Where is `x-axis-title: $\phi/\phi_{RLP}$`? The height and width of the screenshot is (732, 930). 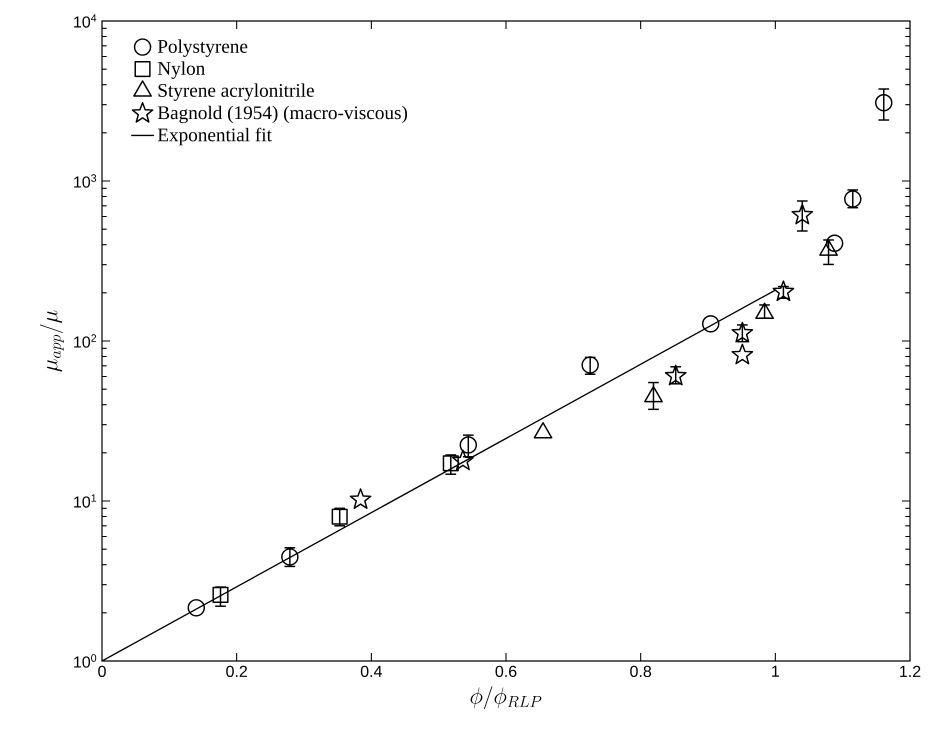 x-axis-title: $\phi/\phi_{RLP}$ is located at coordinates (506, 698).